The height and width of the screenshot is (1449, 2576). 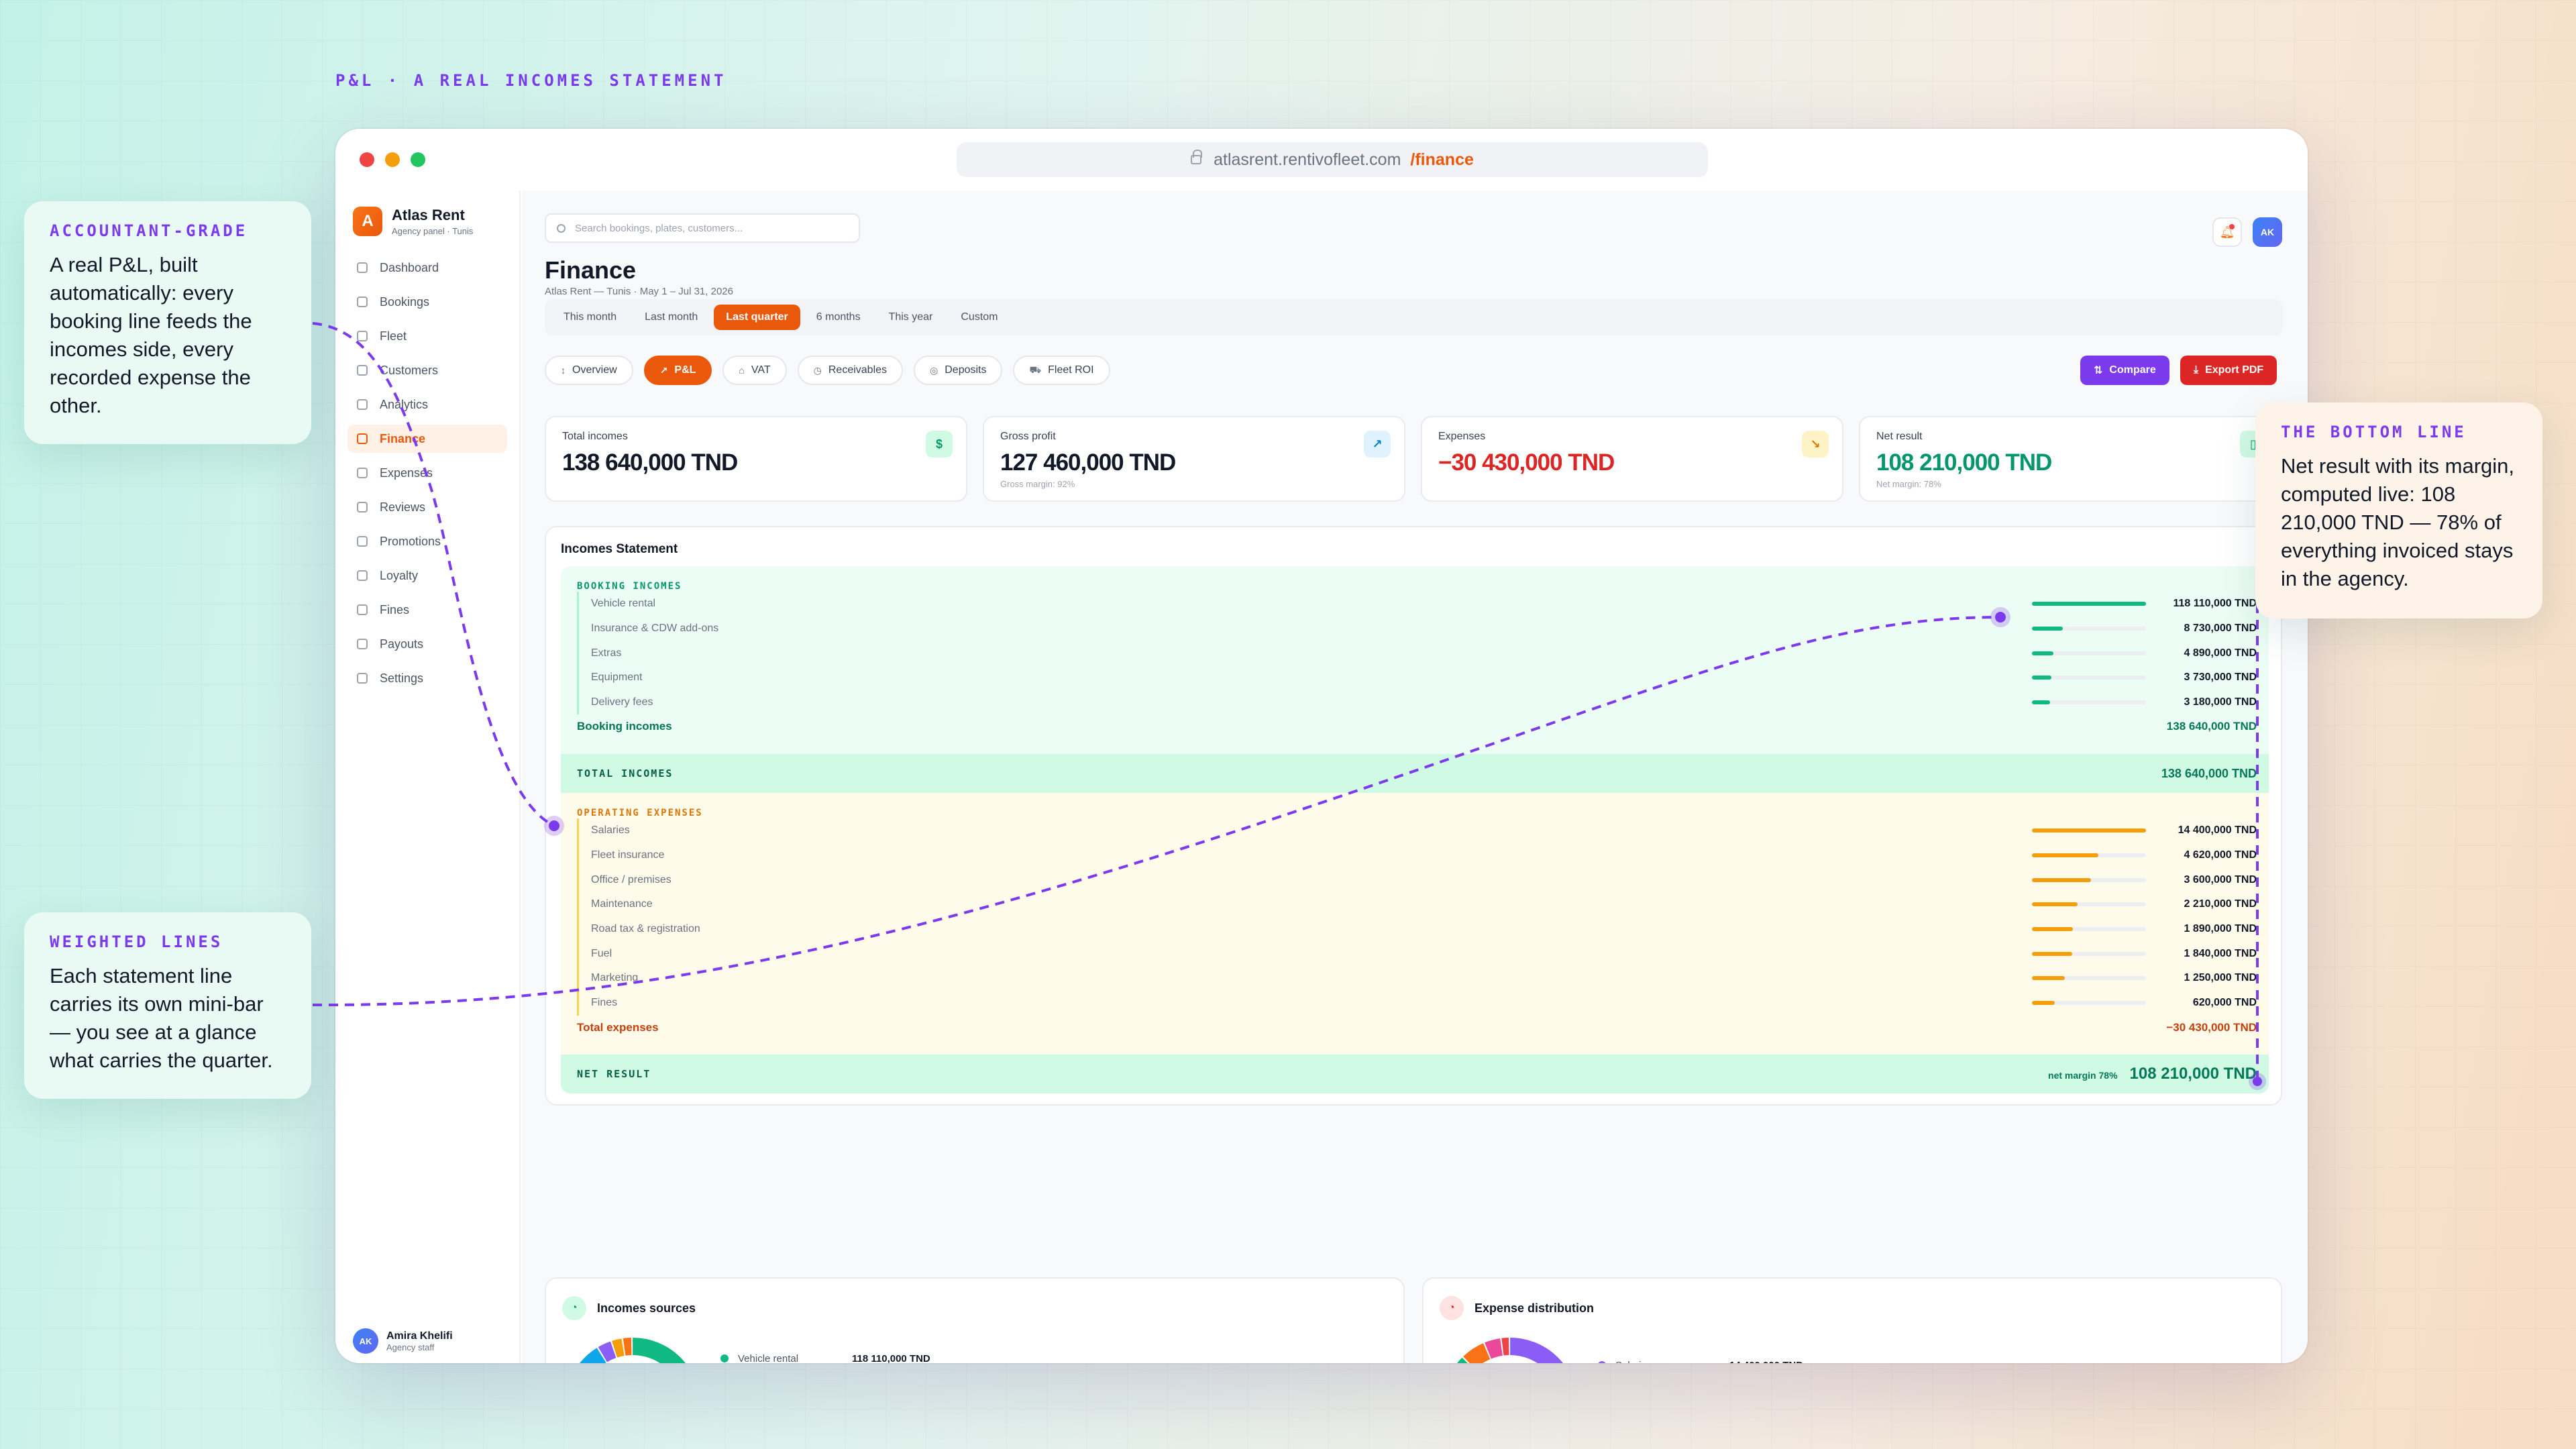 What do you see at coordinates (623, 604) in the screenshot?
I see `income-row-label: Vehicle rental` at bounding box center [623, 604].